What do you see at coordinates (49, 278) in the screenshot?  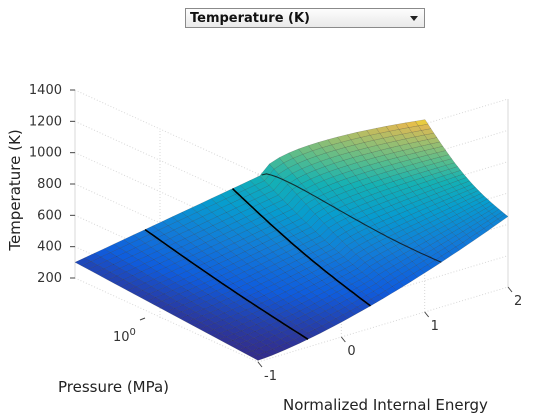 I see `z-tick-label: 200` at bounding box center [49, 278].